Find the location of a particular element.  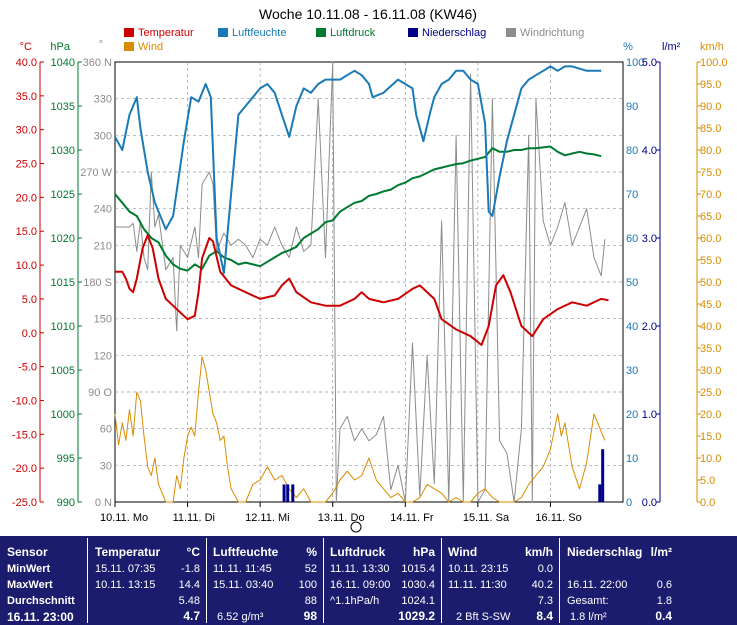

humidity-axis-tick-label: 0 is located at coordinates (629, 503).